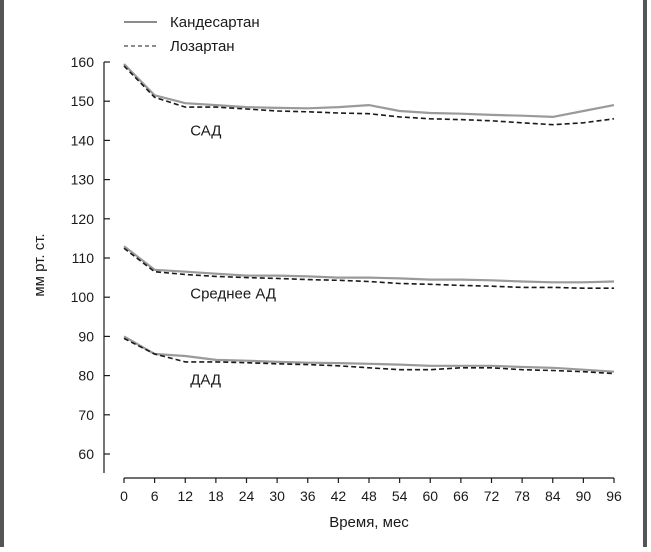 This screenshot has width=651, height=552. What do you see at coordinates (339, 496) in the screenshot?
I see `x-tick-label: 42` at bounding box center [339, 496].